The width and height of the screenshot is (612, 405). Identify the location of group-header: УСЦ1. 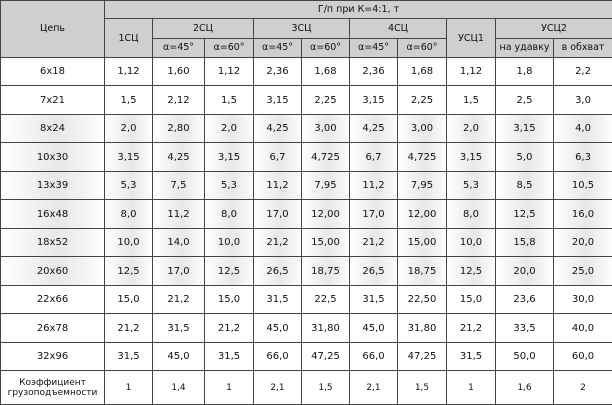
(471, 38).